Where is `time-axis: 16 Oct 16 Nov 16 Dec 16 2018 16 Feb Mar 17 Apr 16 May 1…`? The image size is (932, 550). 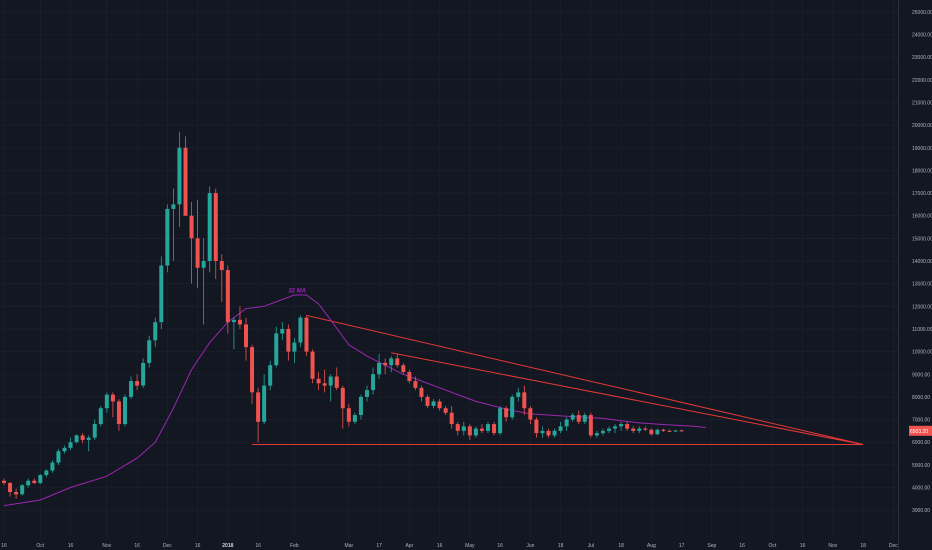
time-axis: 16 Oct 16 Nov 16 Dec 16 2018 16 Feb Mar 17 Apr 16 May 1… is located at coordinates (449, 546).